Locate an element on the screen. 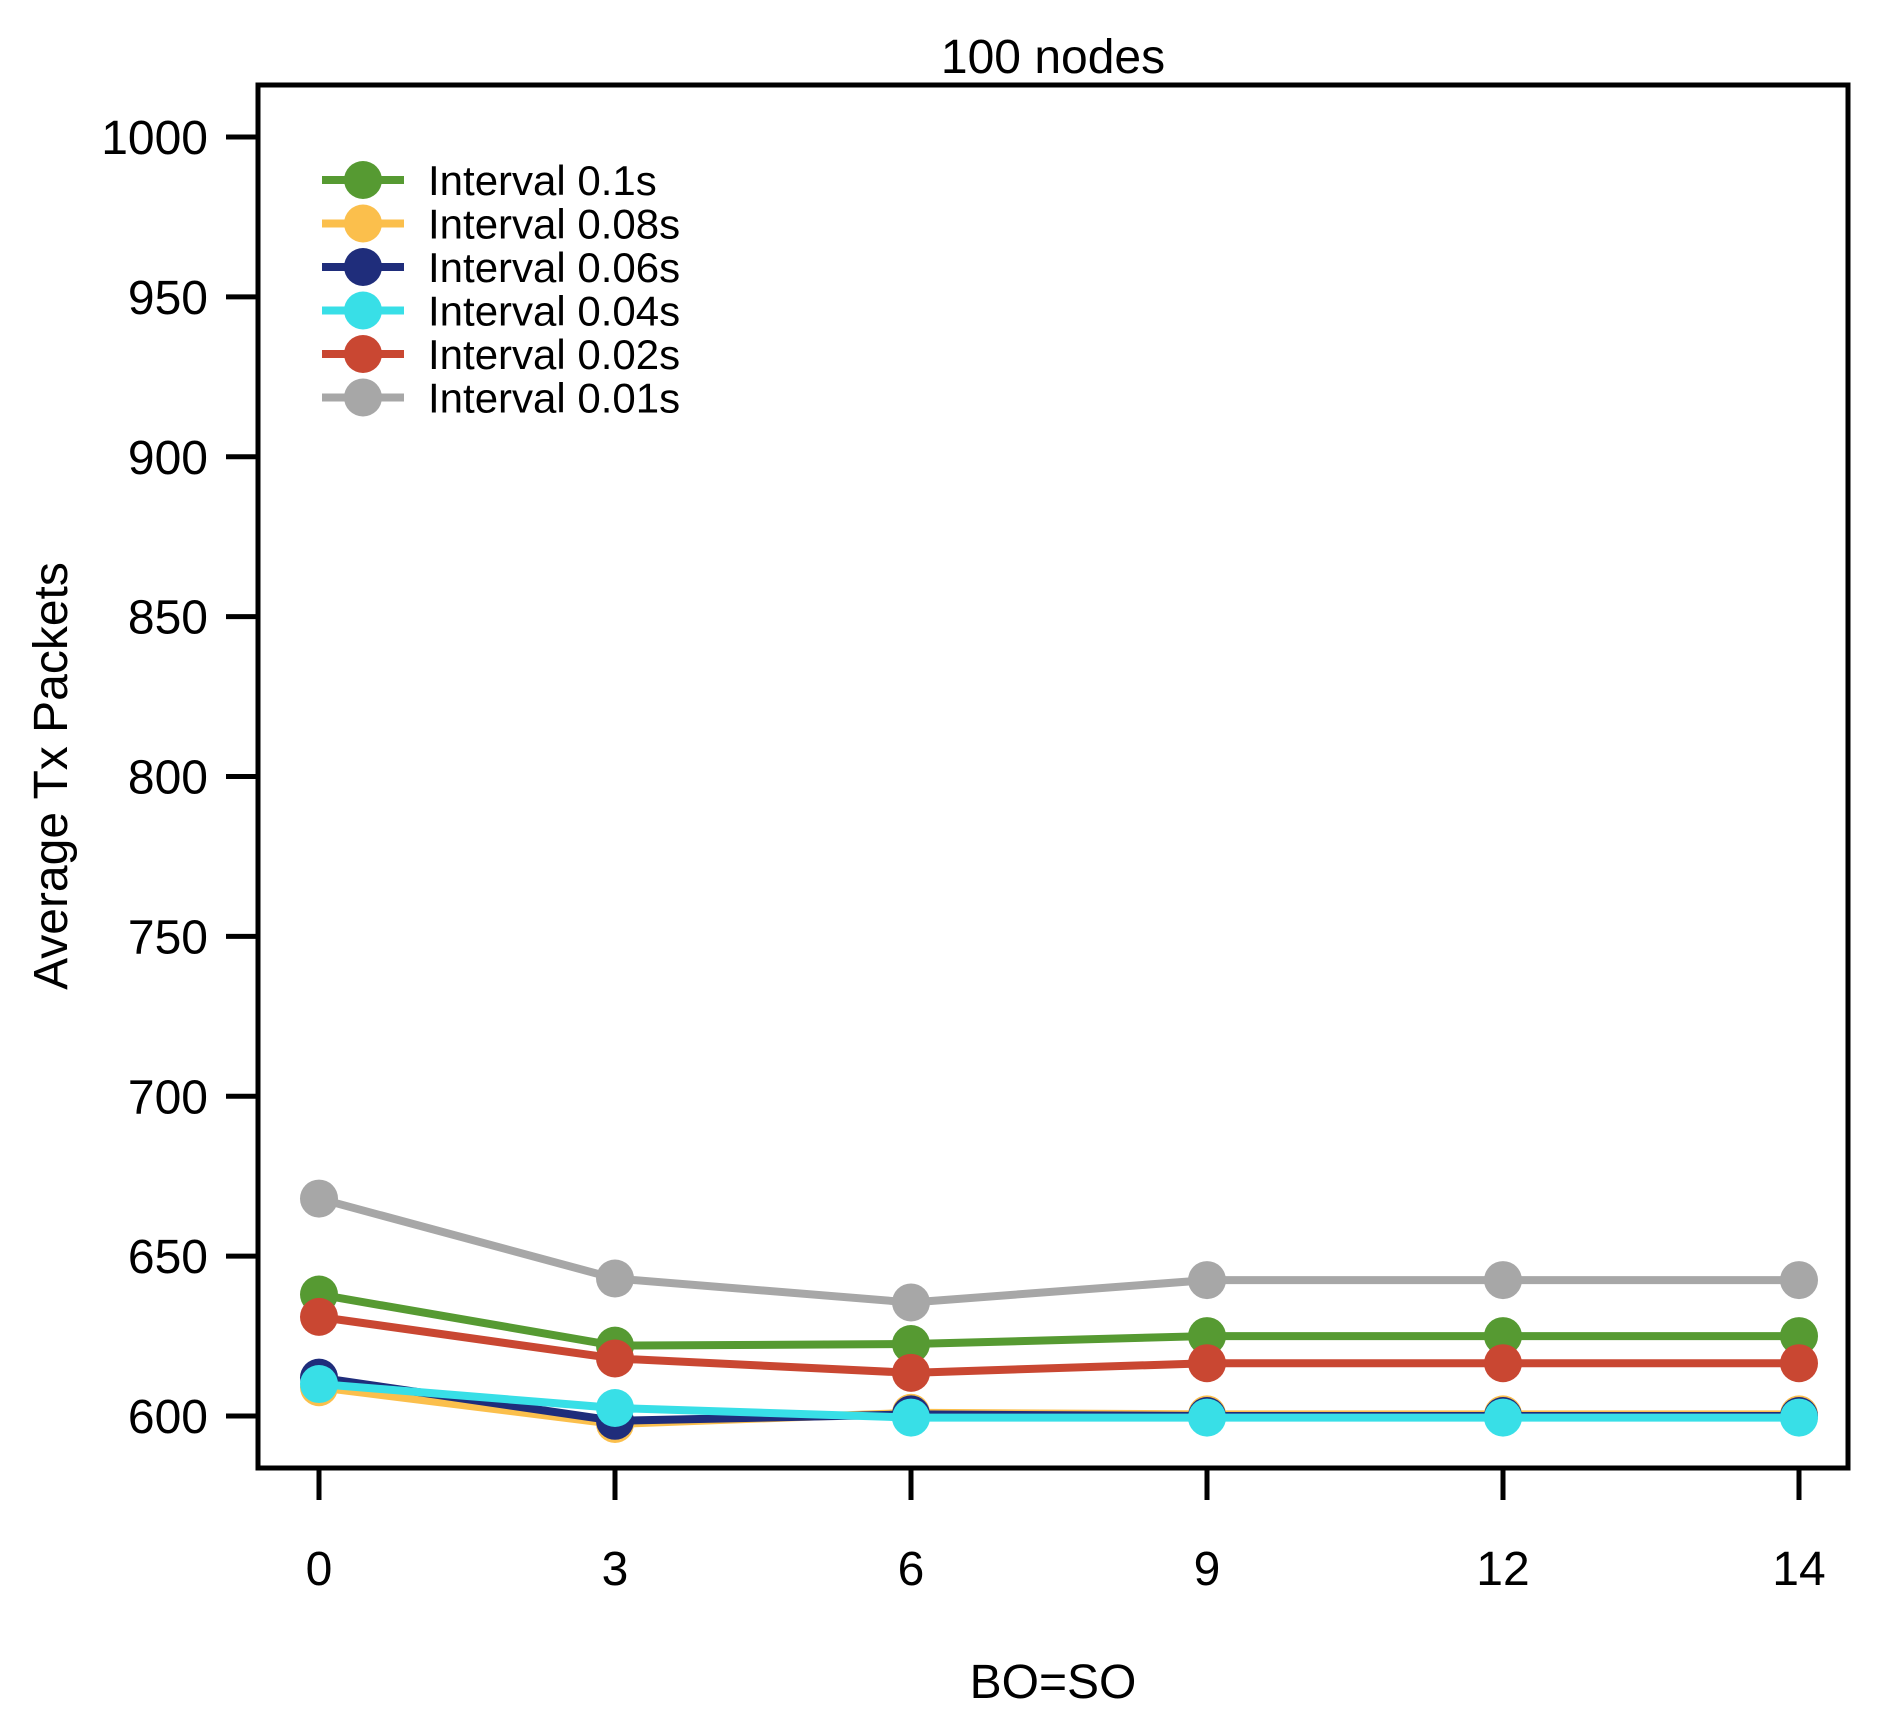 The height and width of the screenshot is (1725, 1886). legend-item-label: Interval 0.06s is located at coordinates (554, 267).